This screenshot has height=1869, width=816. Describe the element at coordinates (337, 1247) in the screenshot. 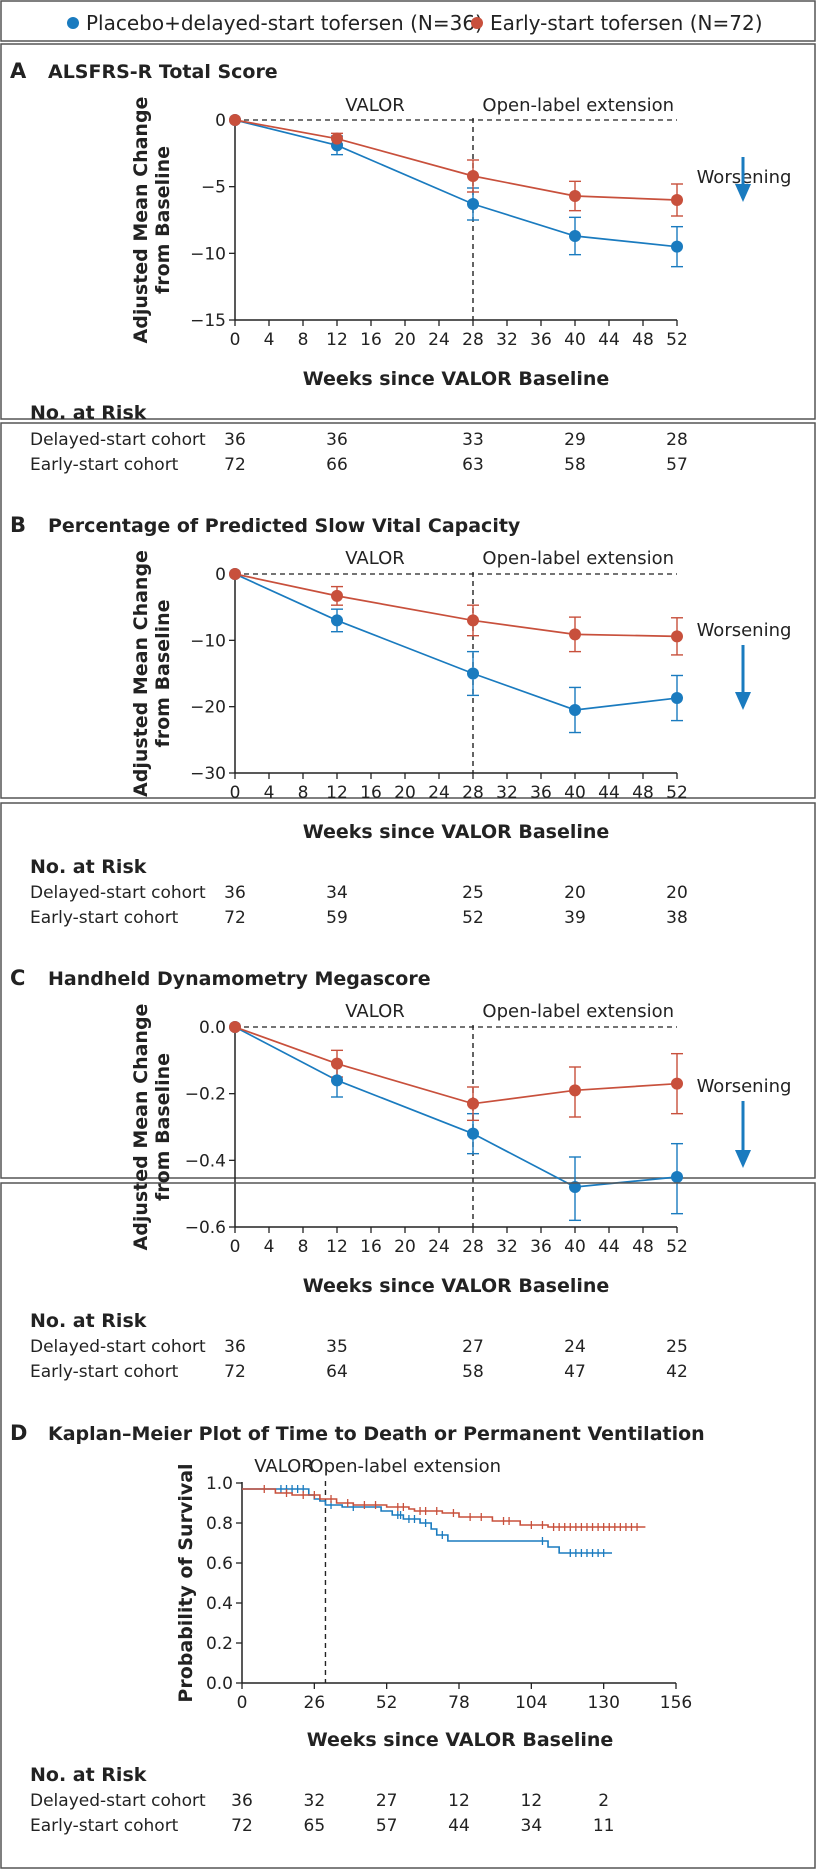

I see `x-tick-label: 12` at that location.